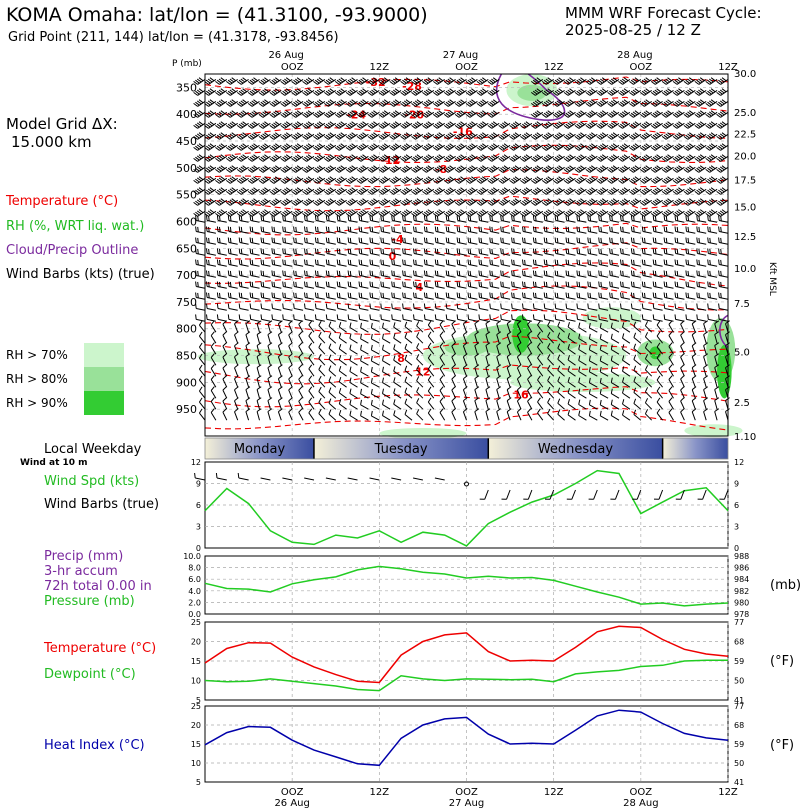  I want to click on pressure-tick-label: 350, so click(186, 87).